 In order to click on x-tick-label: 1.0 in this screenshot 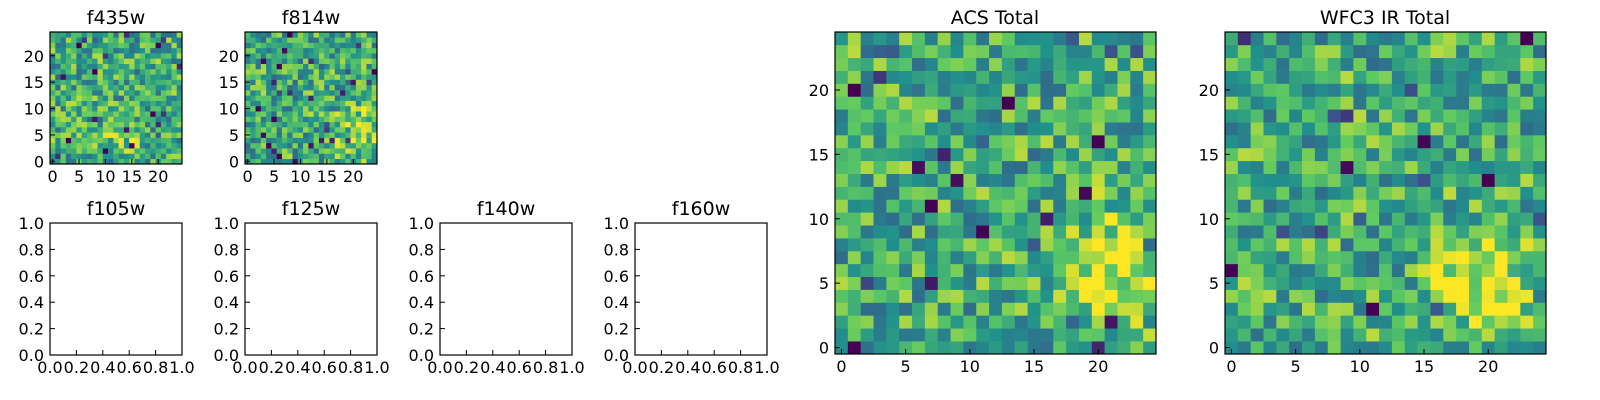, I will do `click(766, 367)`.